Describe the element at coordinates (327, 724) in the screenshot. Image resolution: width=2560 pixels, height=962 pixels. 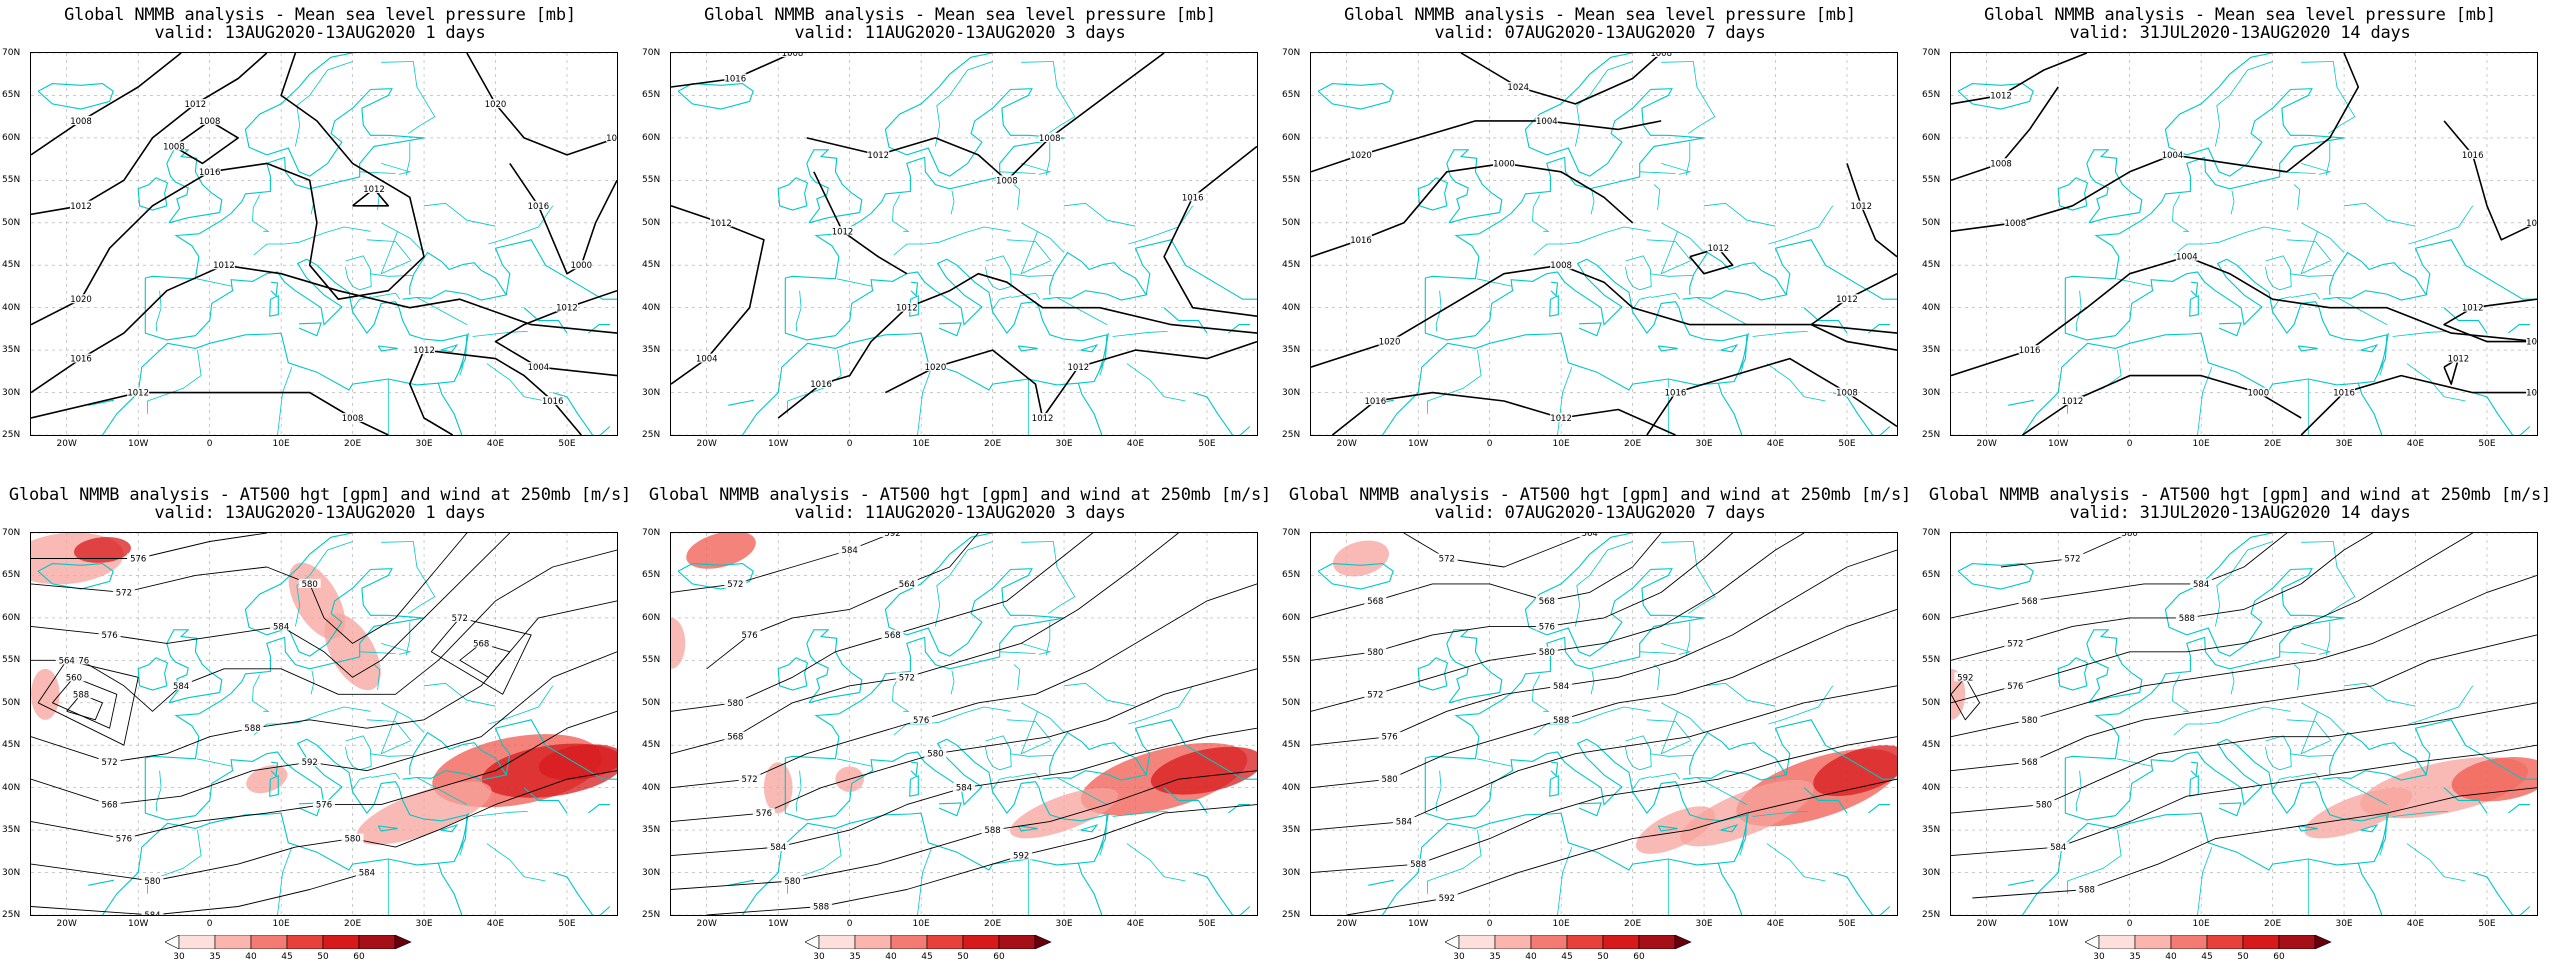
I see `coastlines` at that location.